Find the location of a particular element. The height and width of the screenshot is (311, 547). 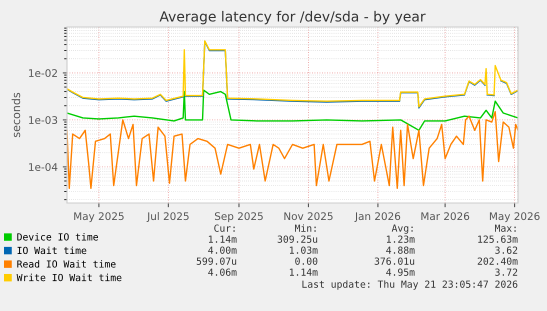

legend-label: Read IO Wait time is located at coordinates (66, 264).